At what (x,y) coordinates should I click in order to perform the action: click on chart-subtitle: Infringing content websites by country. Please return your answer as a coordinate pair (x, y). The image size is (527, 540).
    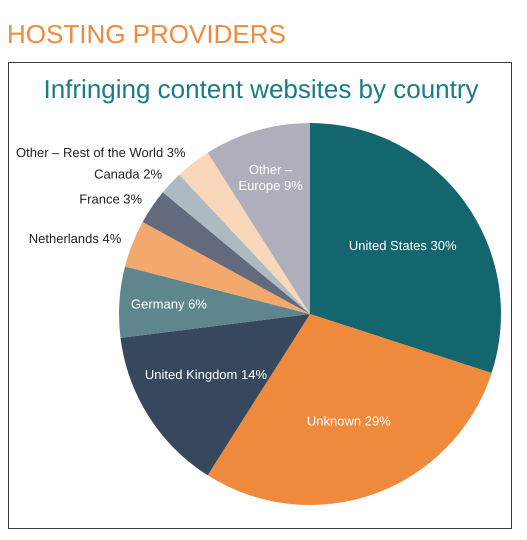
    Looking at the image, I should click on (261, 89).